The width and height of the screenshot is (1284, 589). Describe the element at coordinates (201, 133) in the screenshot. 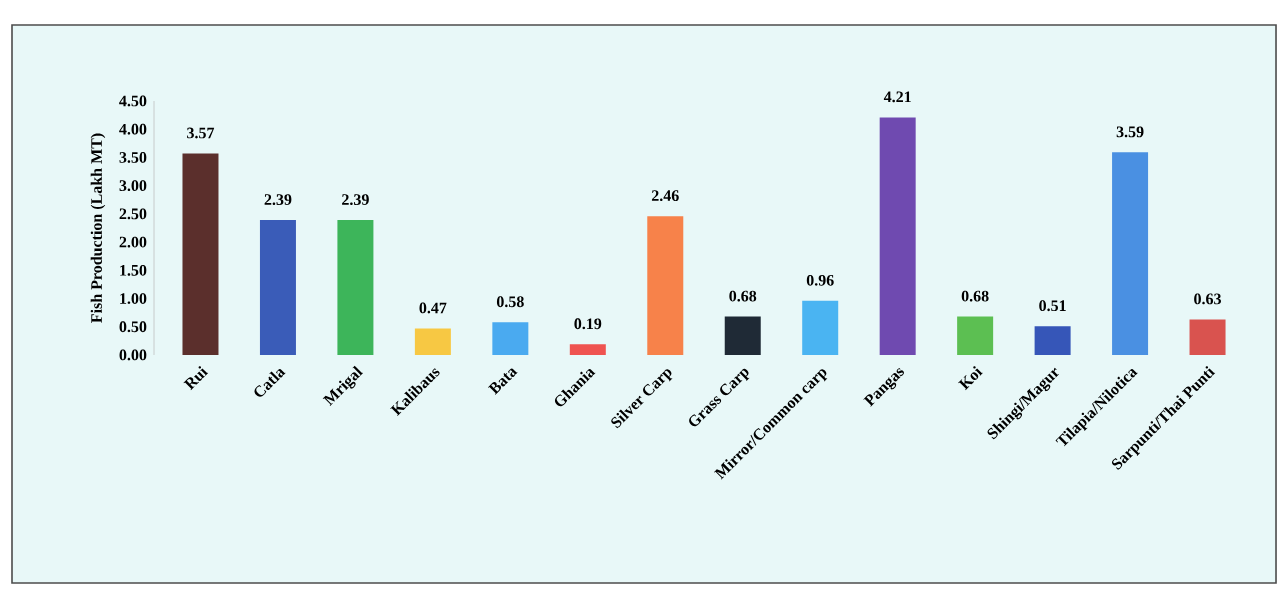

I see `data-label: 3.57` at that location.